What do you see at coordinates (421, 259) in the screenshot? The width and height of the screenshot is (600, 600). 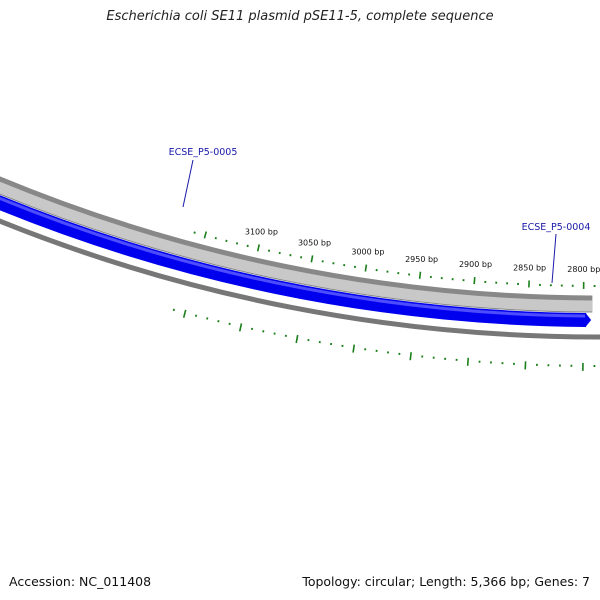 I see `tick-label: 2950 bp` at bounding box center [421, 259].